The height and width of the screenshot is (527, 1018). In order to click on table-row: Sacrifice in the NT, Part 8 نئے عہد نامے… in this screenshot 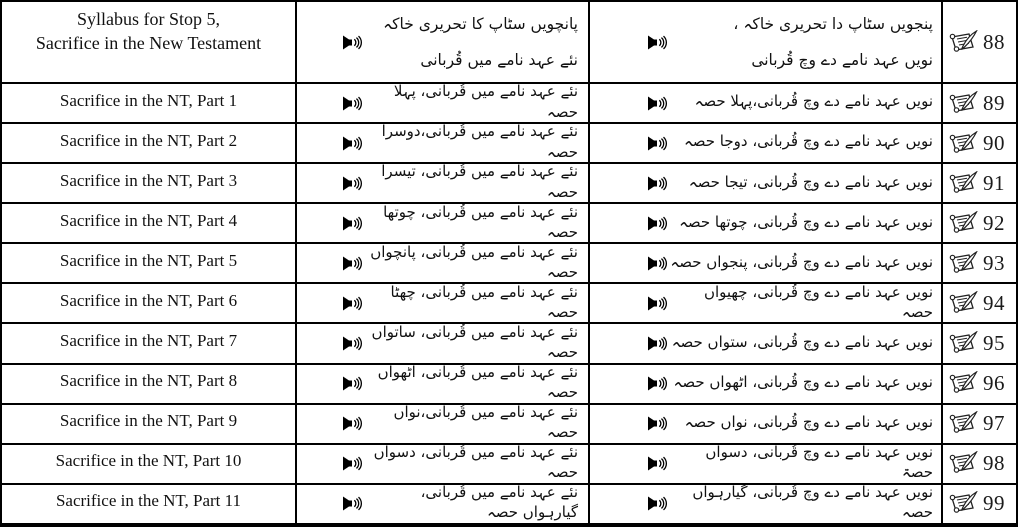, I will do `click(509, 384)`.